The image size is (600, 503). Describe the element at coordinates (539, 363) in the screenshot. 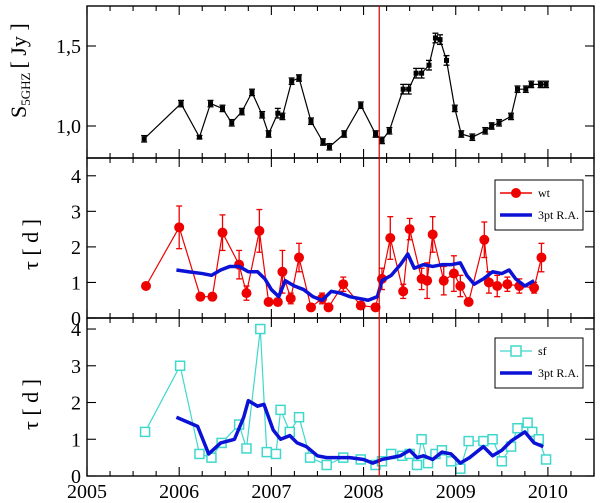

I see `bottom-legend: sf 3pt R.A.` at that location.